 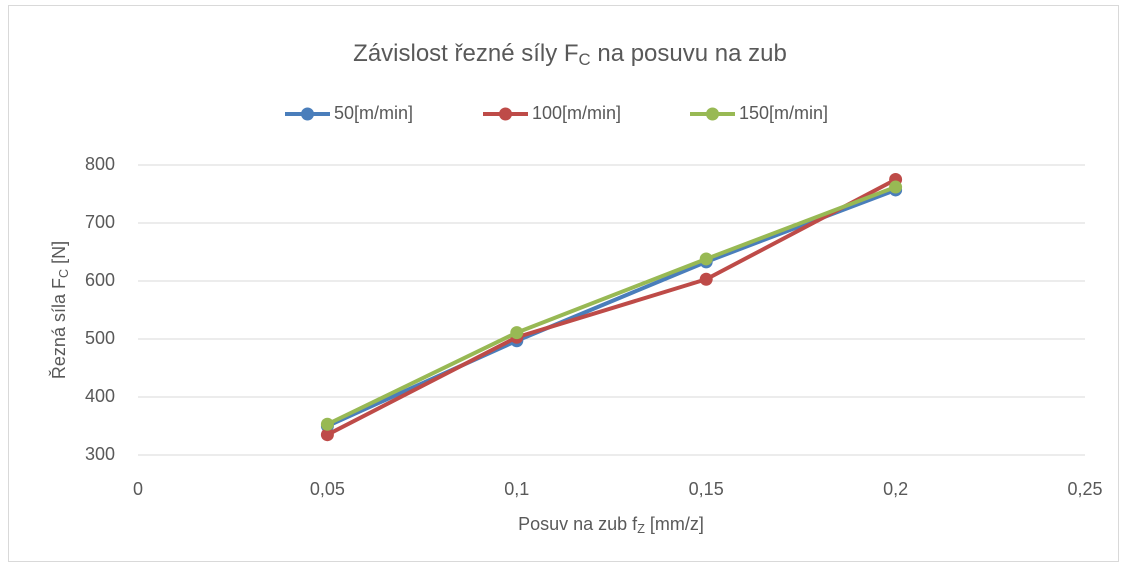 I want to click on x-tick-label: 0,15, so click(x=706, y=489).